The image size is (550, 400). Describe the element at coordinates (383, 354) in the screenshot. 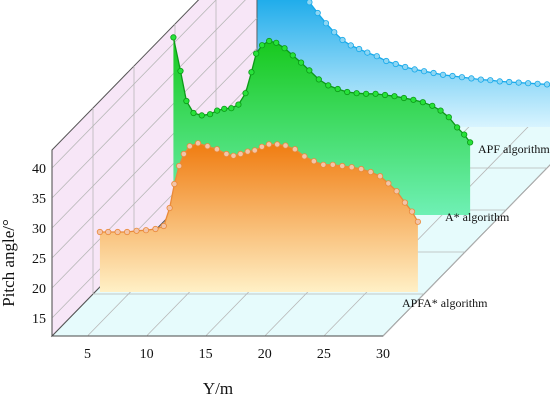

I see `x-tick-label: 30` at that location.